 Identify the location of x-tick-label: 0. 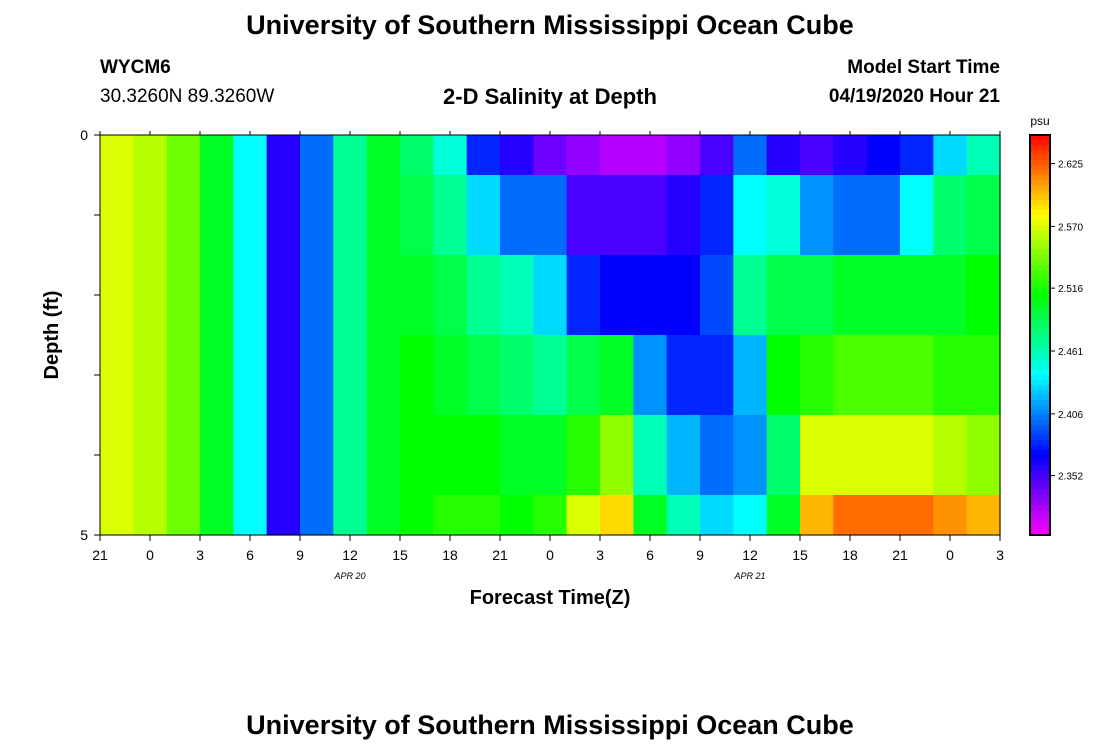
(950, 555).